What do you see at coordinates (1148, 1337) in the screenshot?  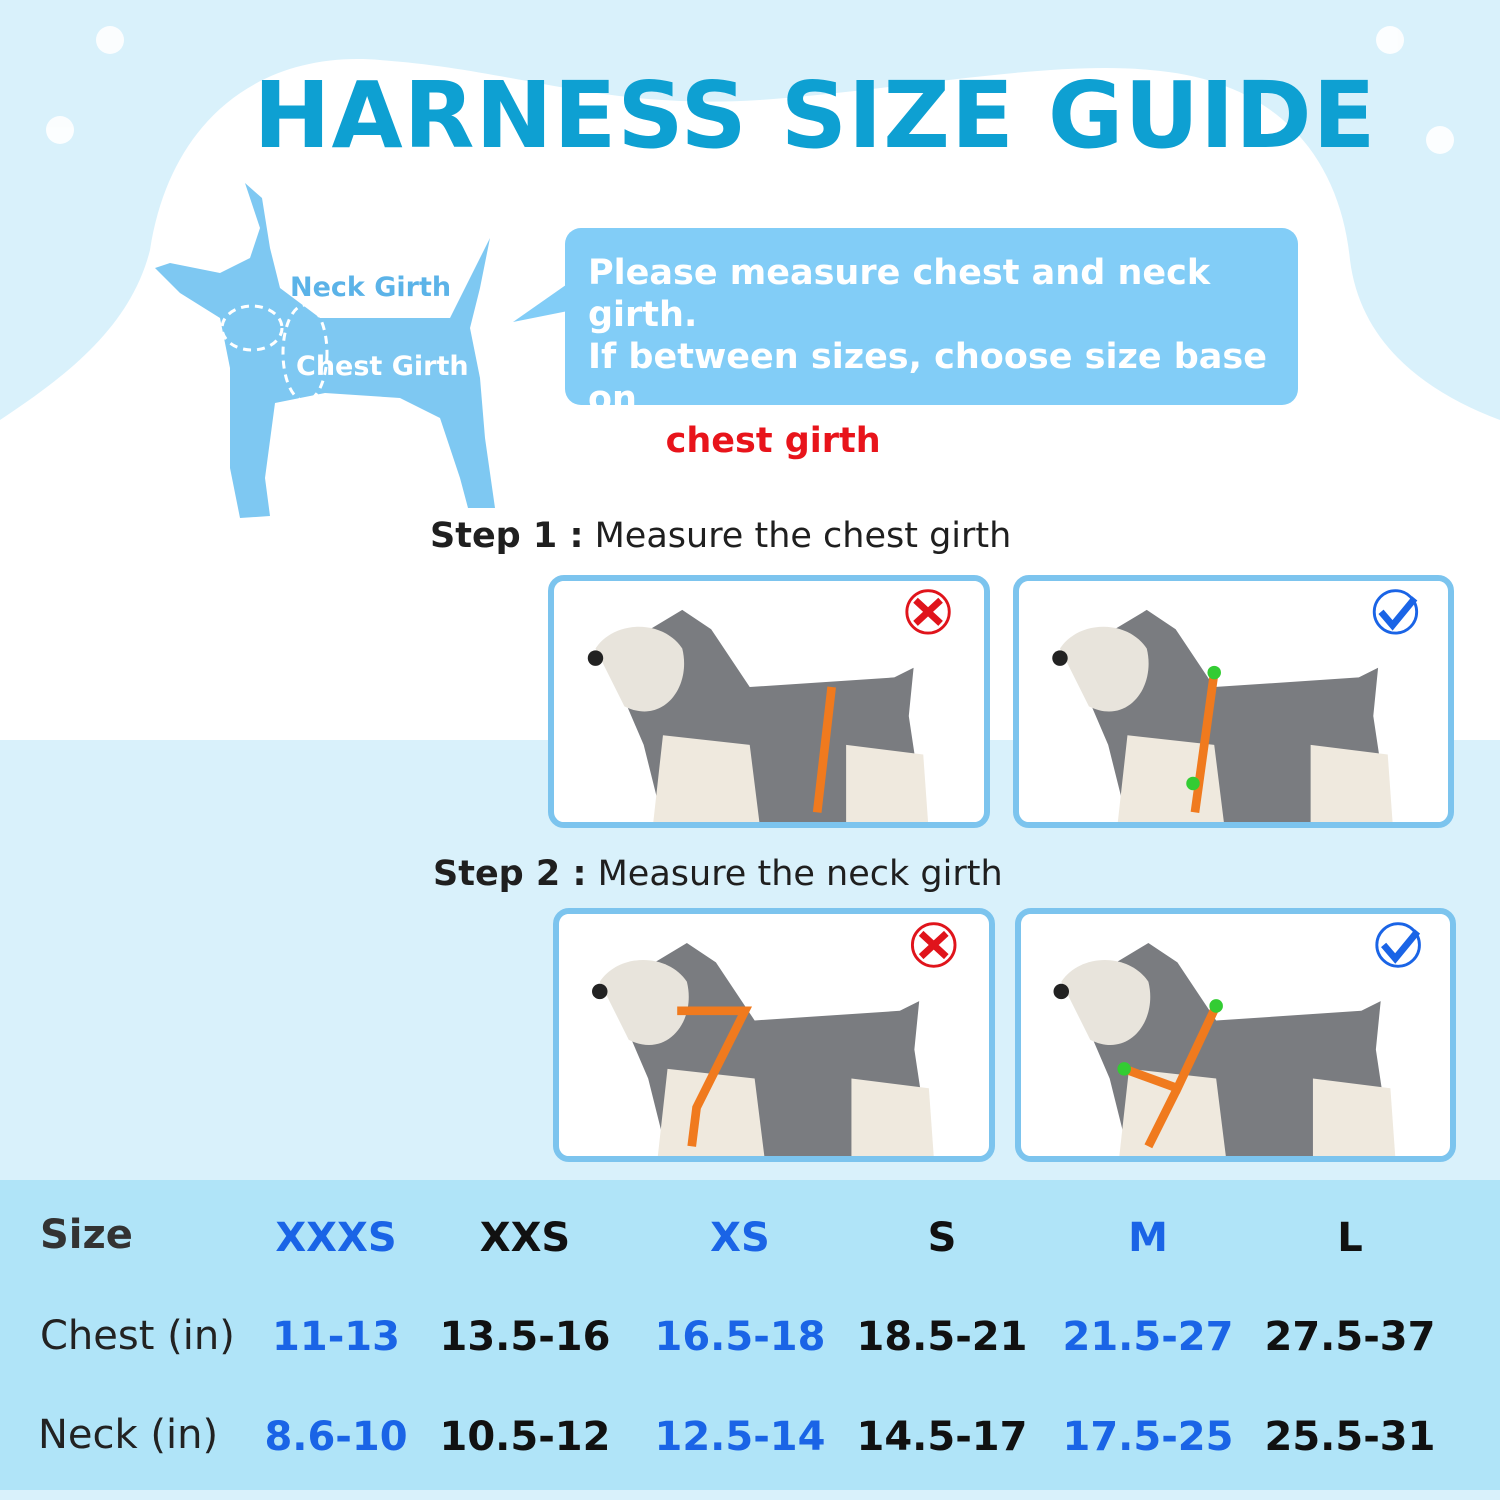 I see `table-cell-chest-4: 21.5-27` at bounding box center [1148, 1337].